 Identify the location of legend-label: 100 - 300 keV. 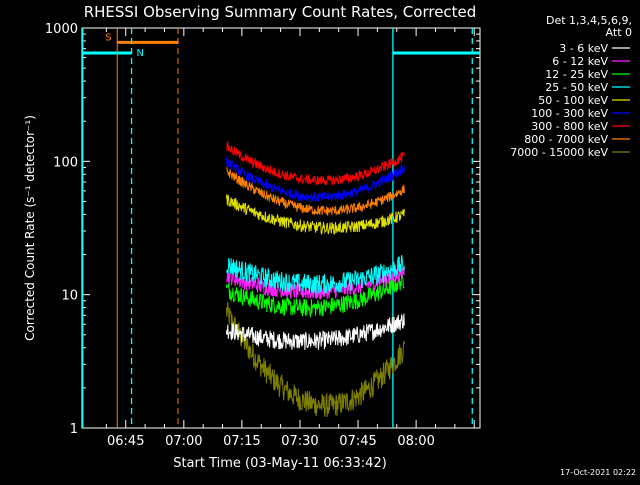
(569, 113).